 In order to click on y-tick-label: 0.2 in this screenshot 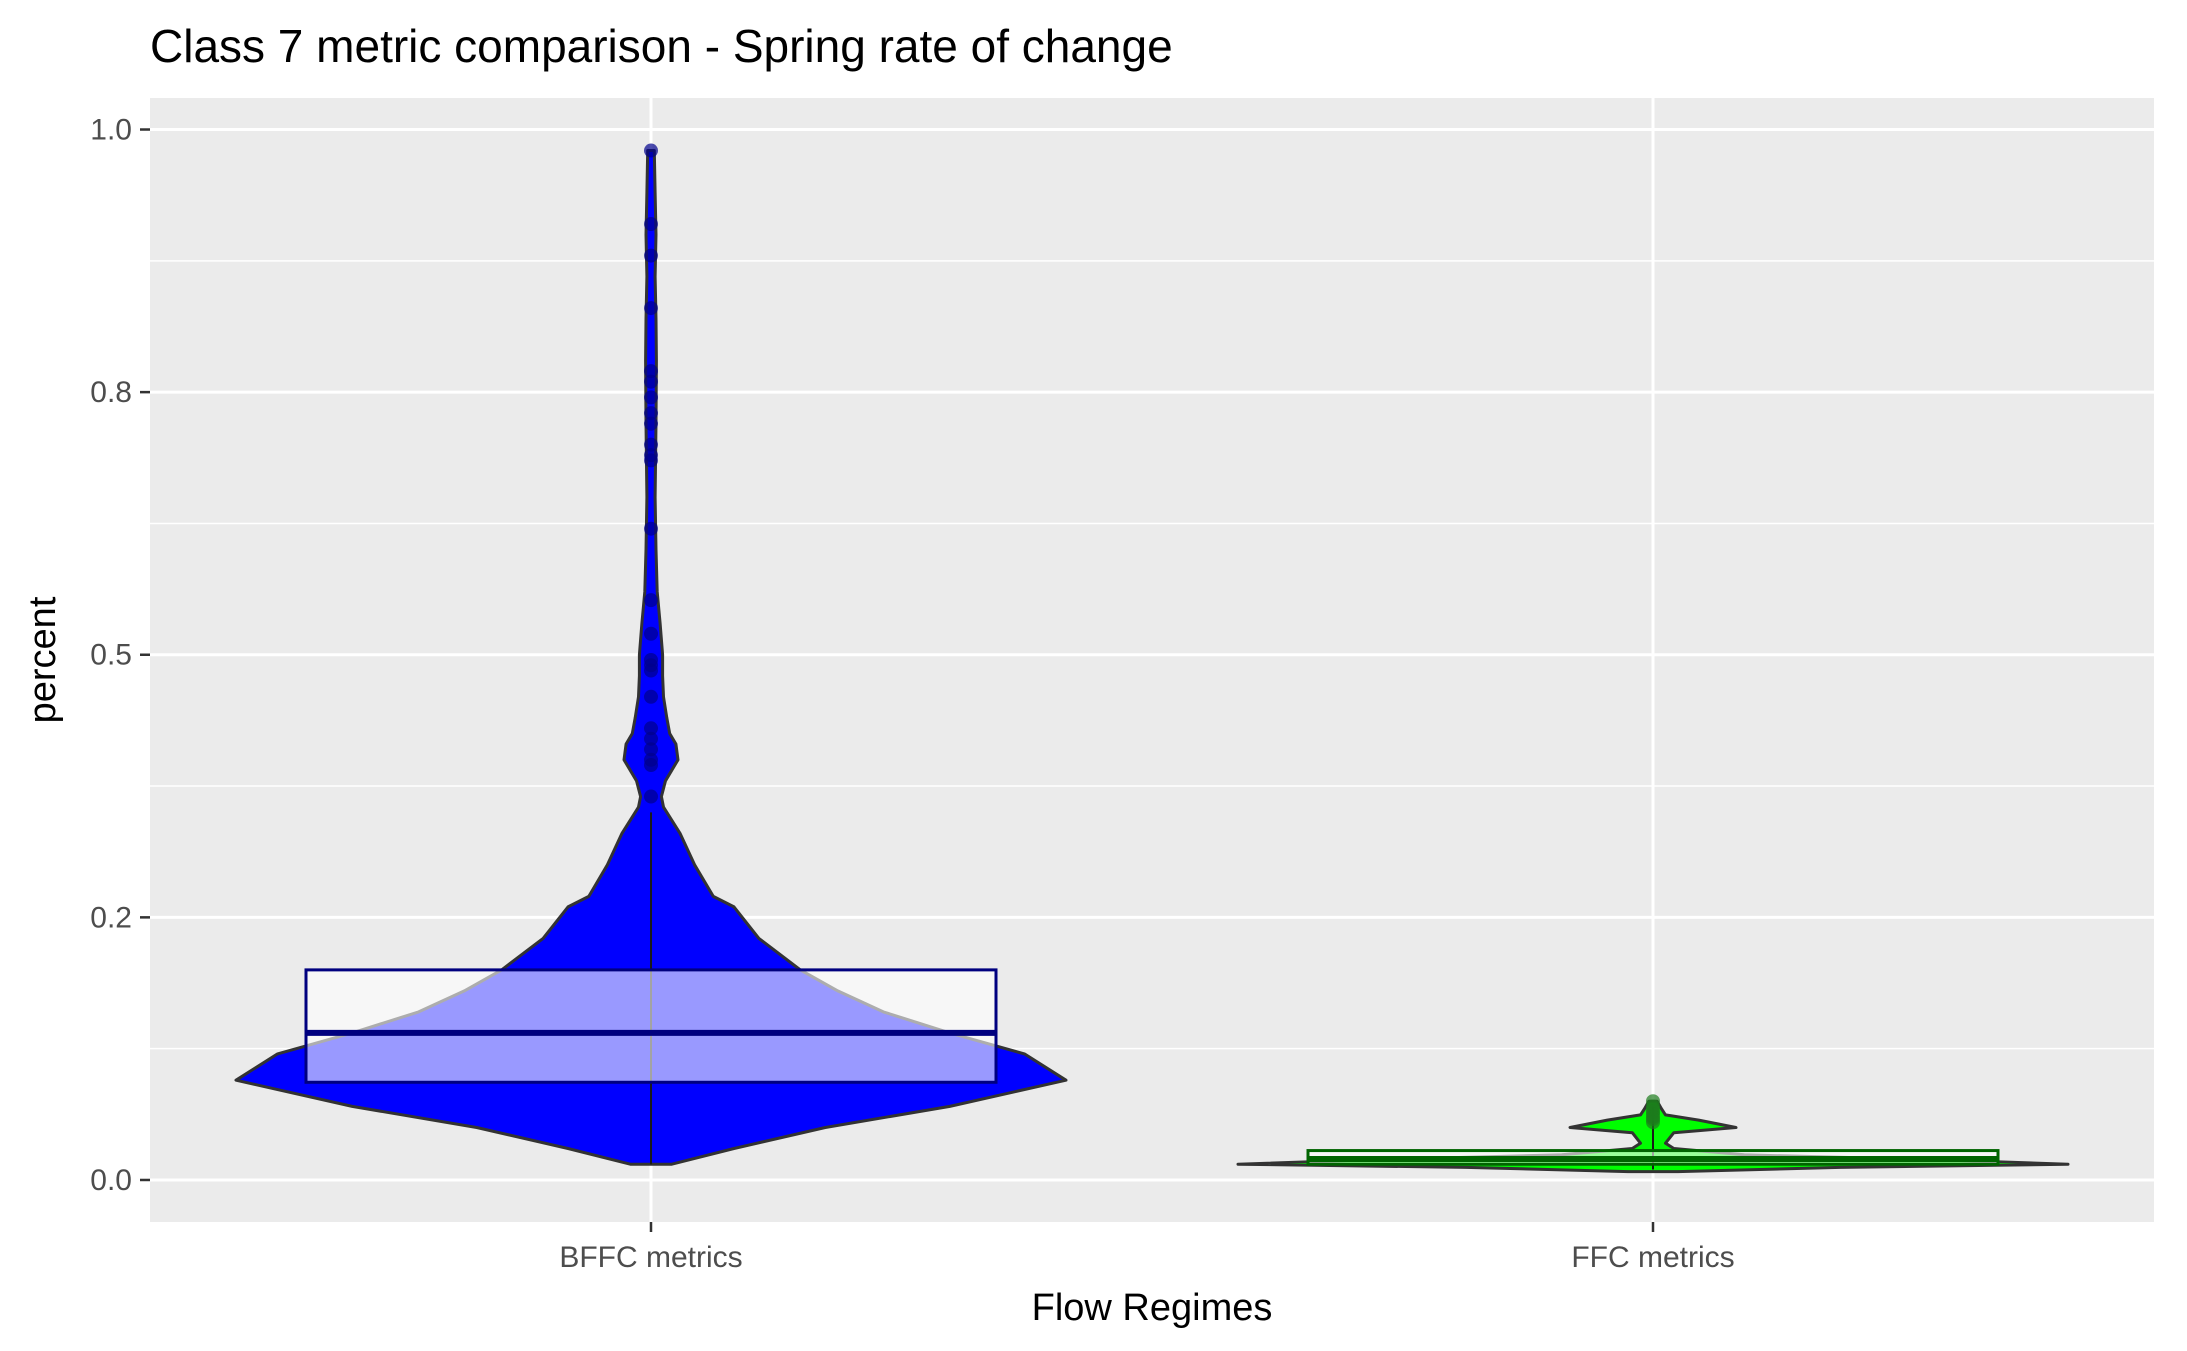, I will do `click(111, 917)`.